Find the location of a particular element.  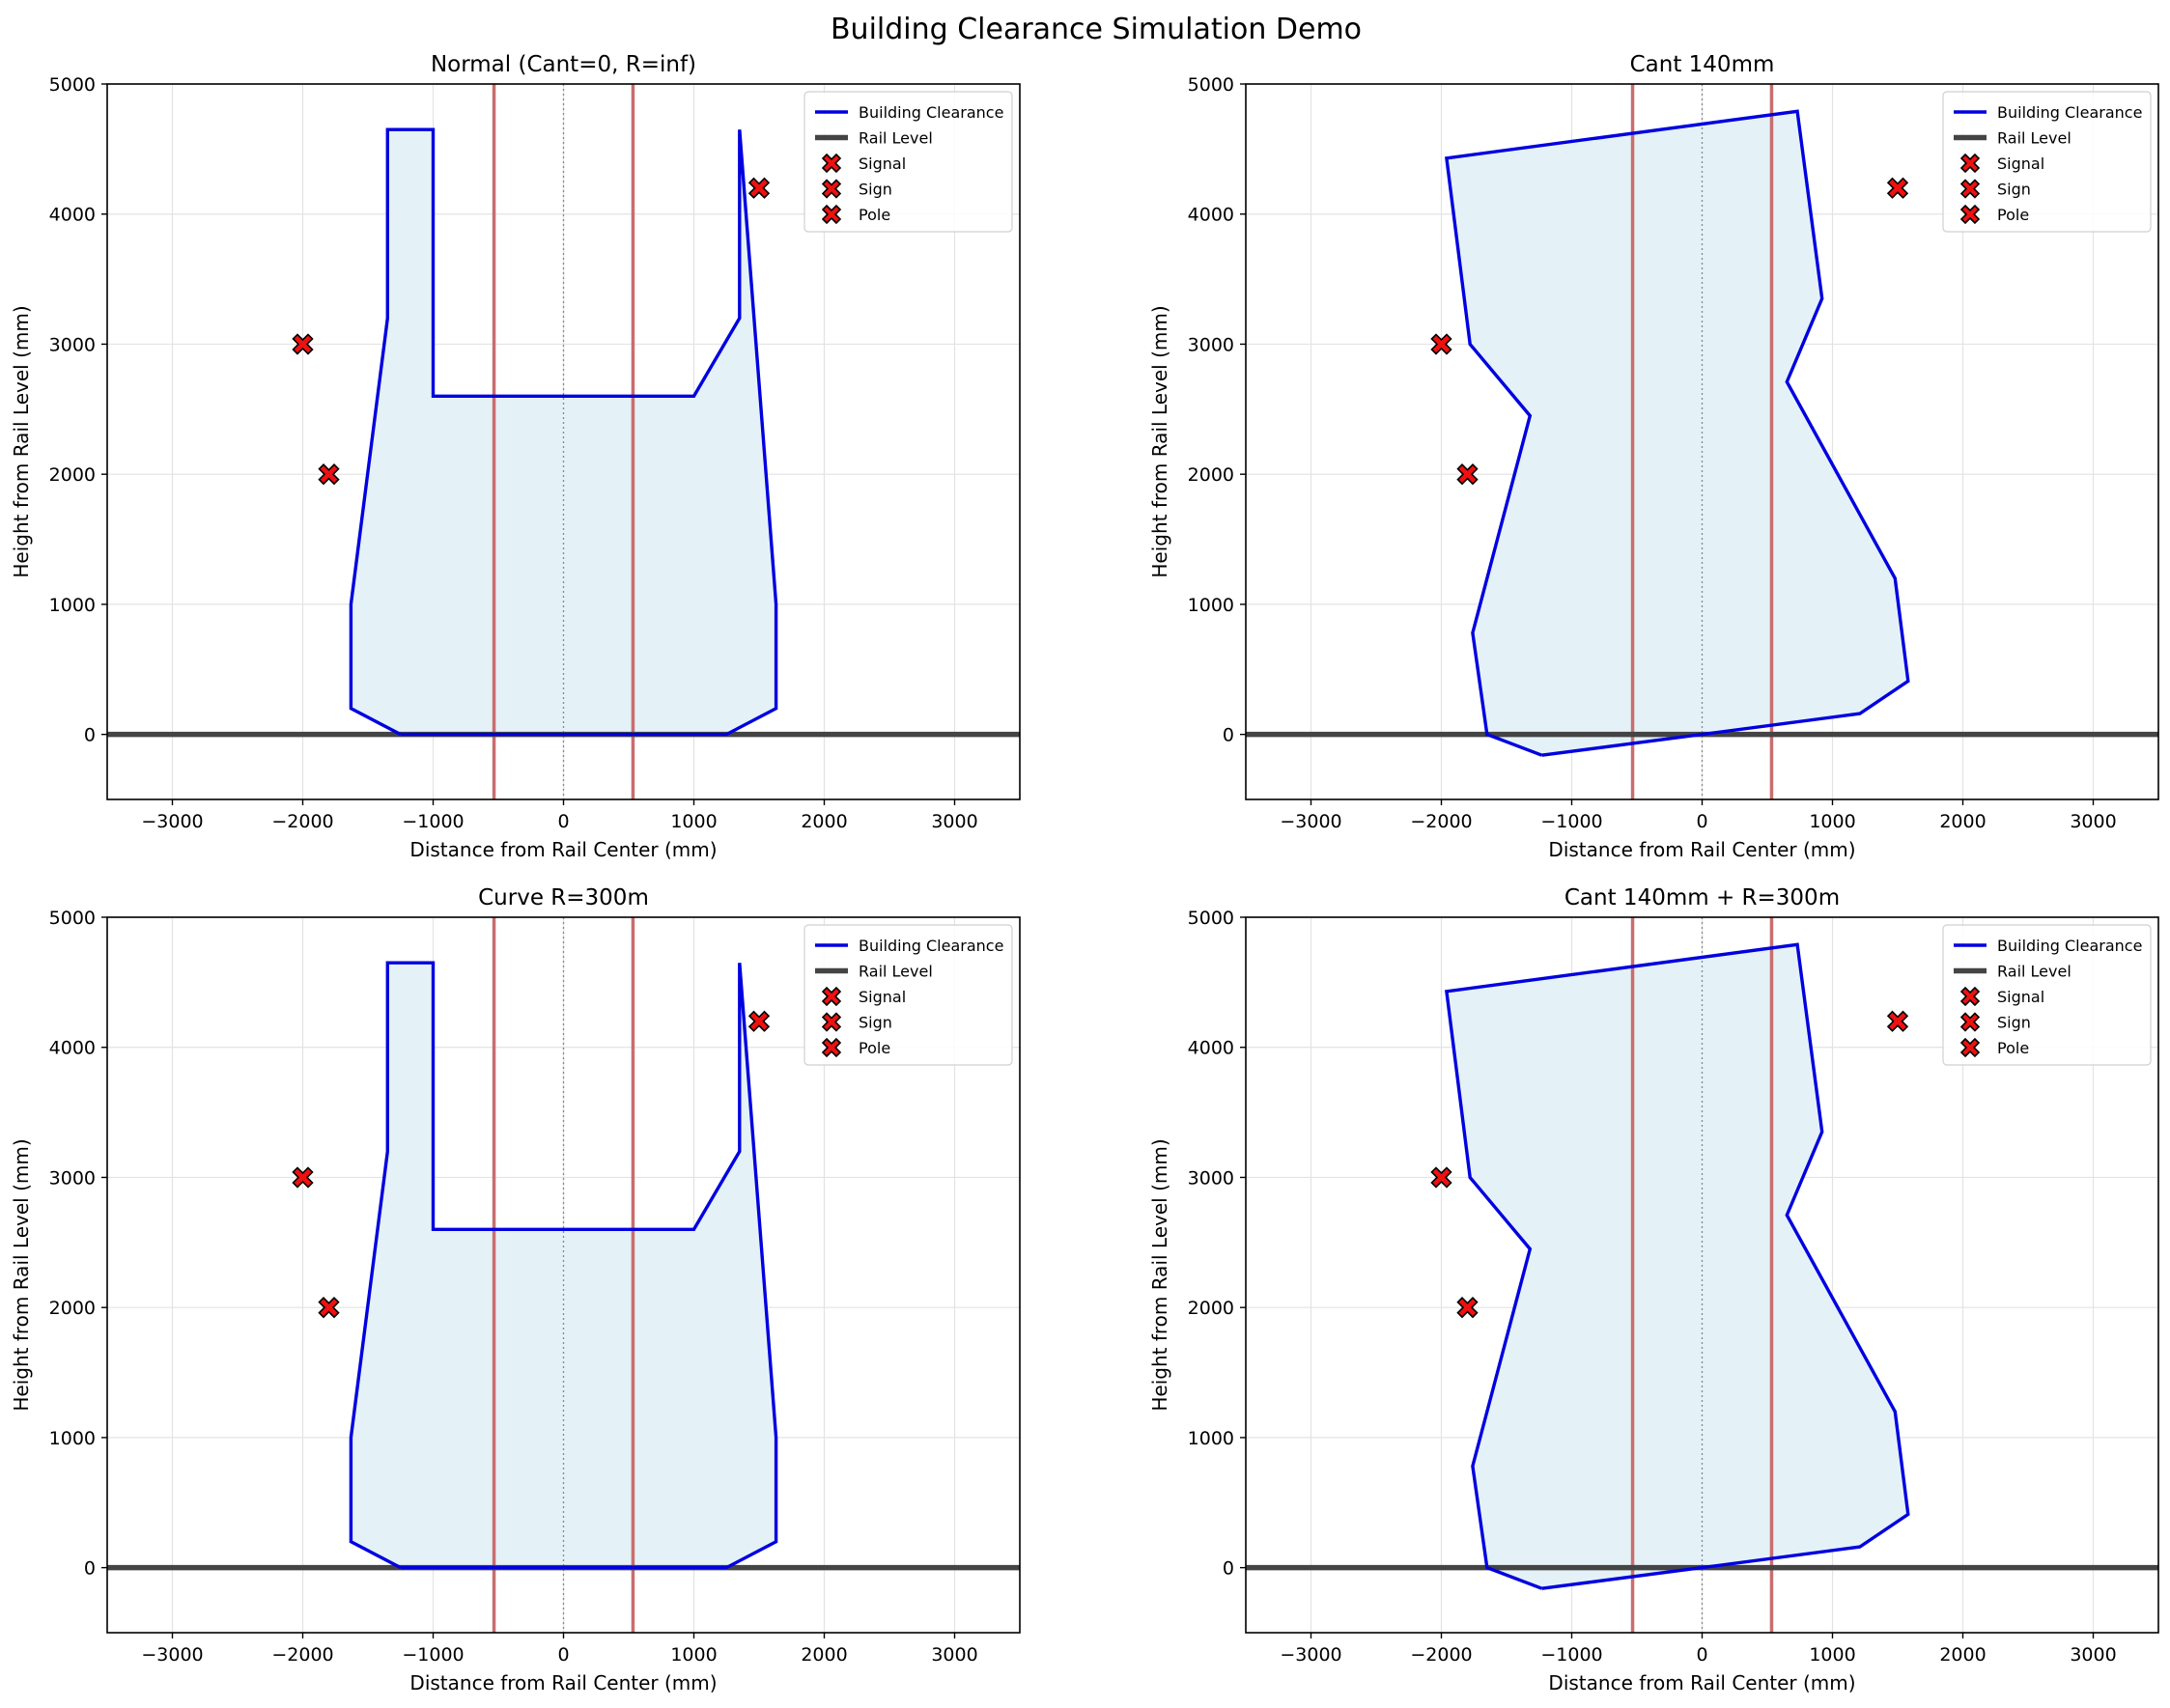

legend-box is located at coordinates (2047, 995).